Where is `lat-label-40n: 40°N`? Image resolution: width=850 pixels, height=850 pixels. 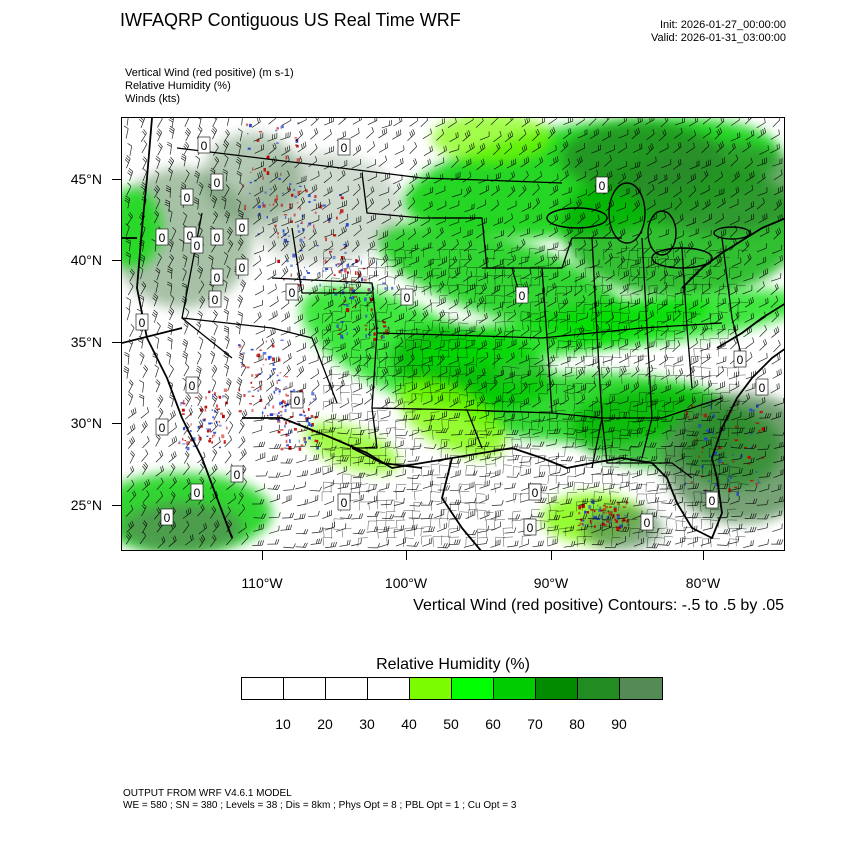 lat-label-40n: 40°N is located at coordinates (86, 260).